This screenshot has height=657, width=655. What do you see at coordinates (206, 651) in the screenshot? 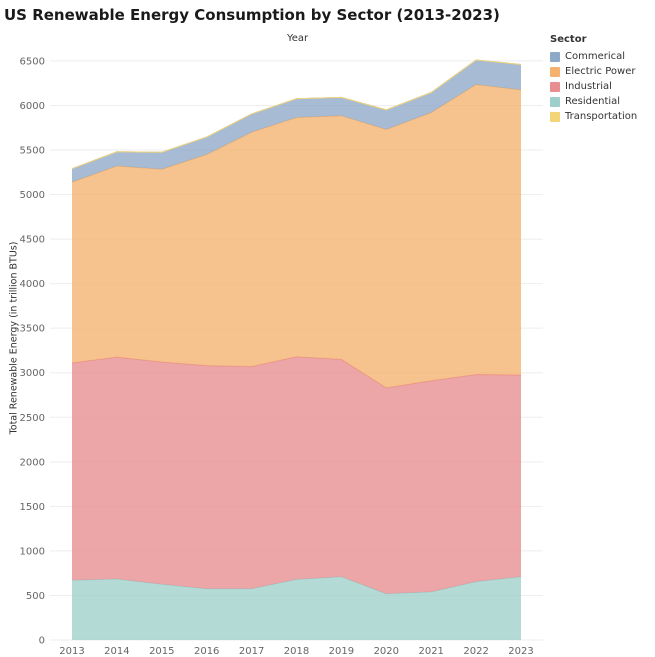
I see `x-tick-label: 2016` at bounding box center [206, 651].